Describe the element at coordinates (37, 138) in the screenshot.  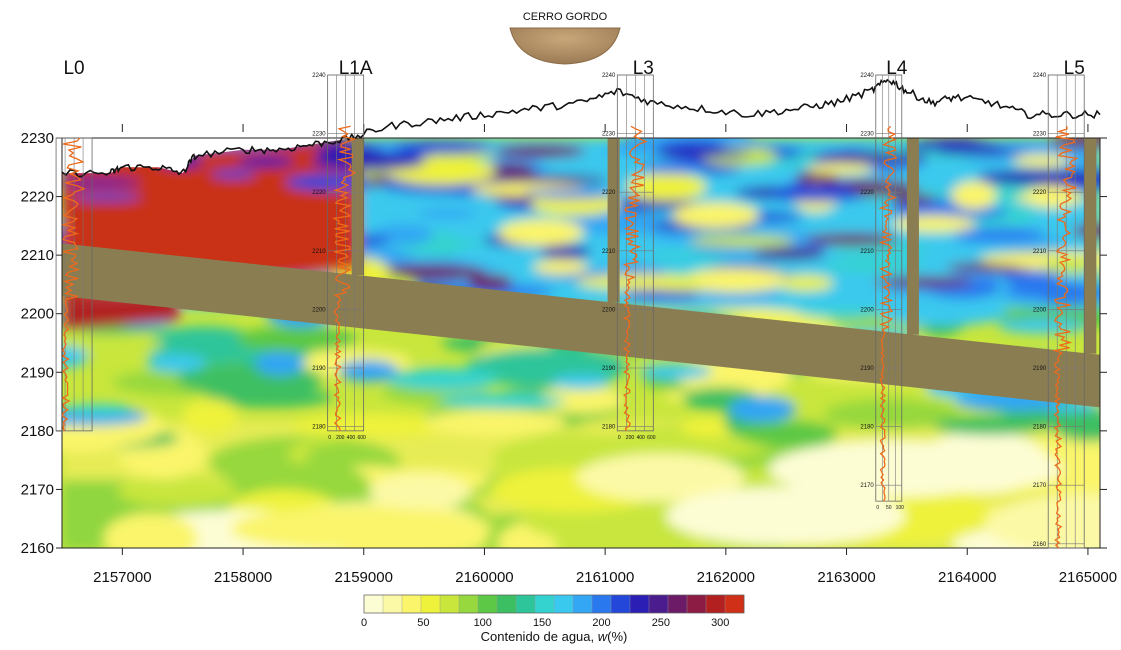
I see `y-tick-label: 2230` at that location.